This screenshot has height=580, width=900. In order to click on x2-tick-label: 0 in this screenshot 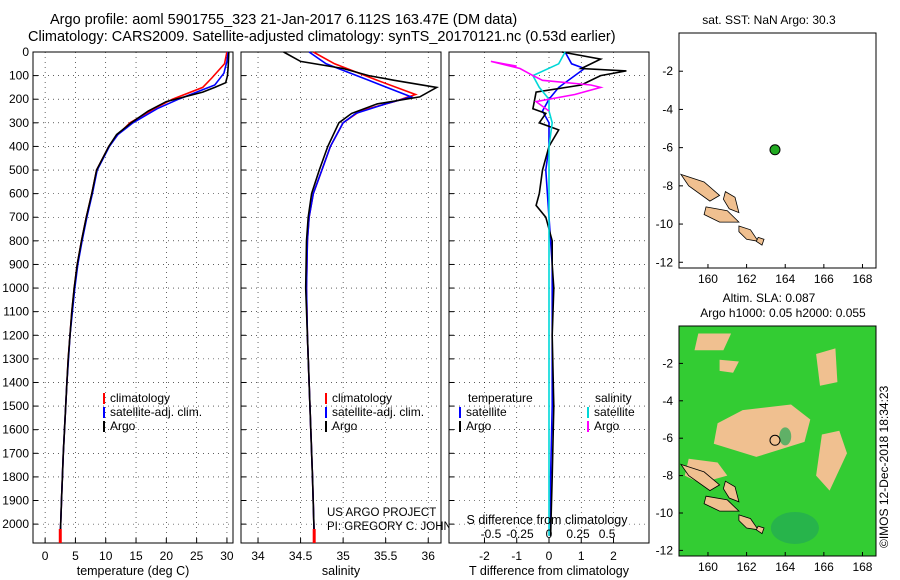, I will do `click(549, 534)`.